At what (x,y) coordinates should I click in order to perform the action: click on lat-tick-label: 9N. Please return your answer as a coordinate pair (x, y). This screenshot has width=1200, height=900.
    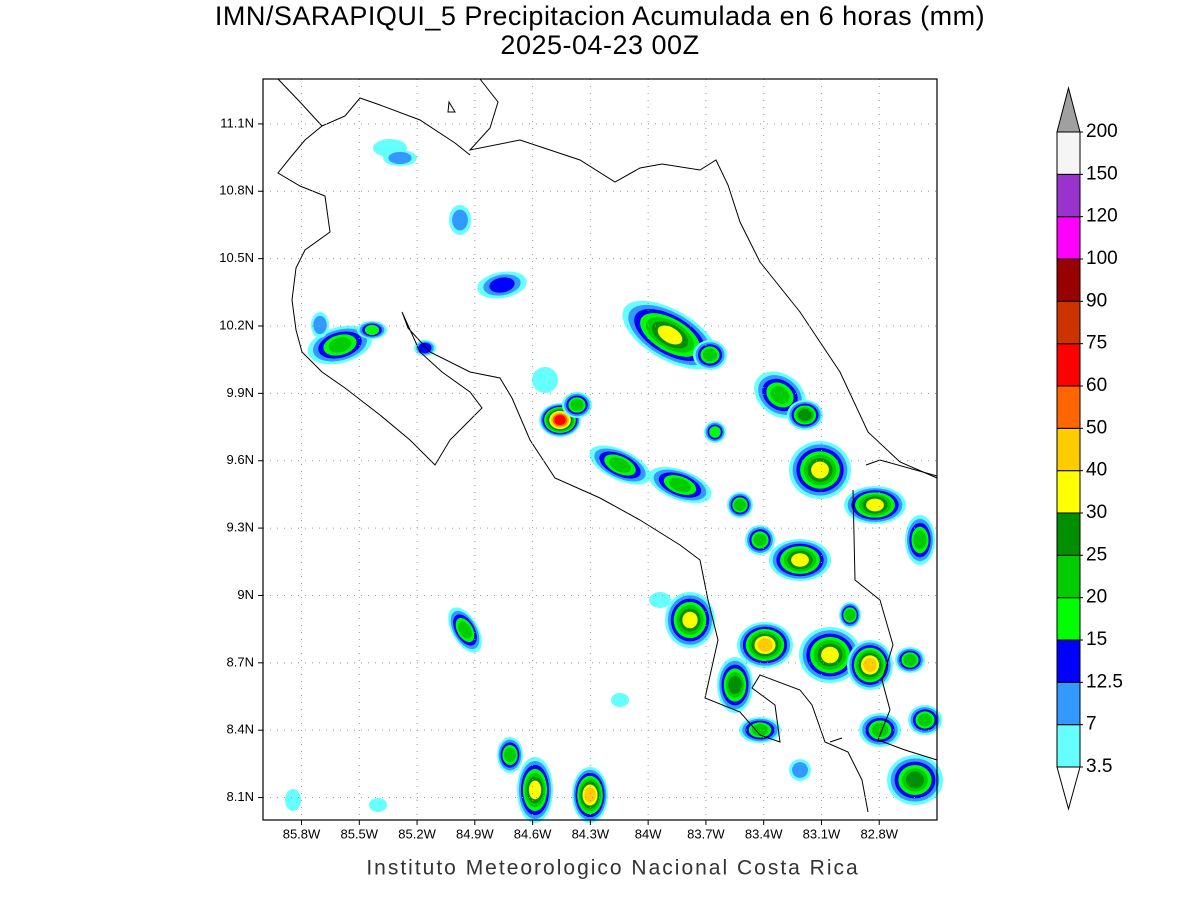
    Looking at the image, I should click on (245, 594).